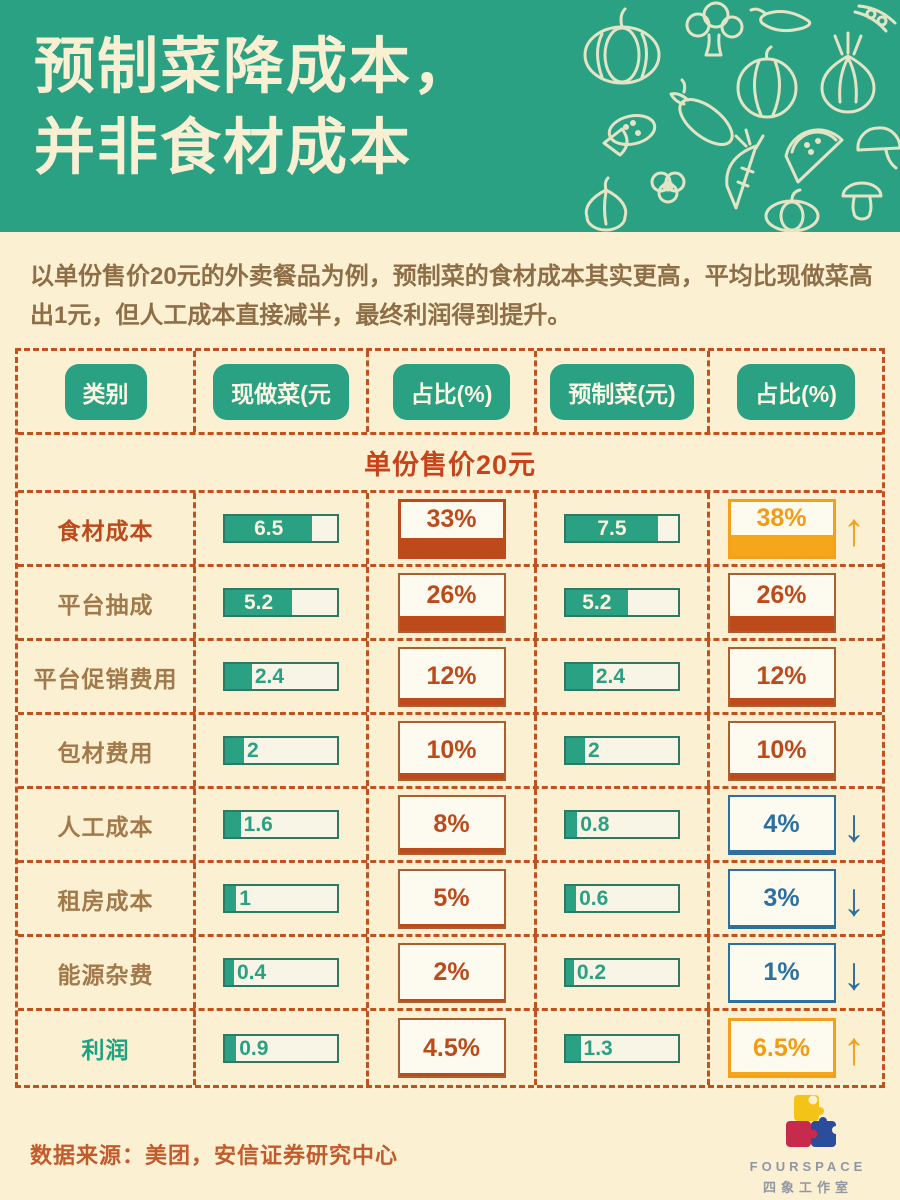  I want to click on garlic-icon, so click(606, 204).